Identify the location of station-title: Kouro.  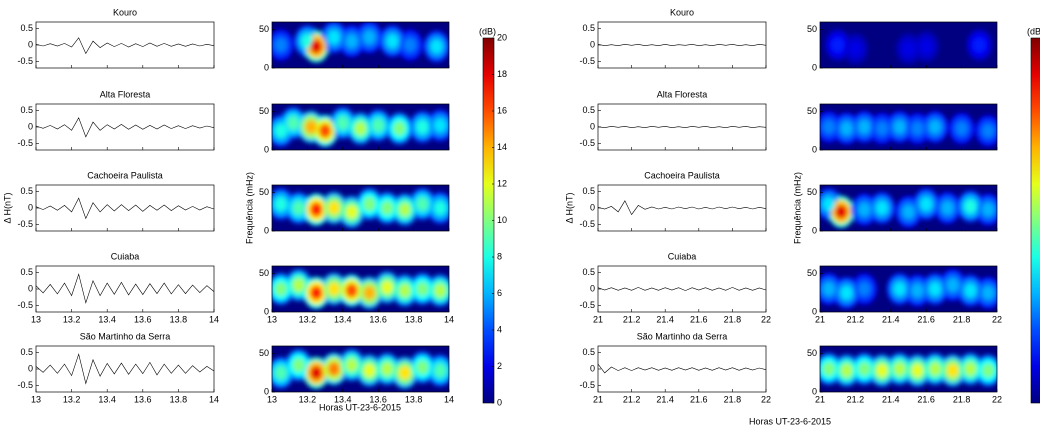
(682, 12).